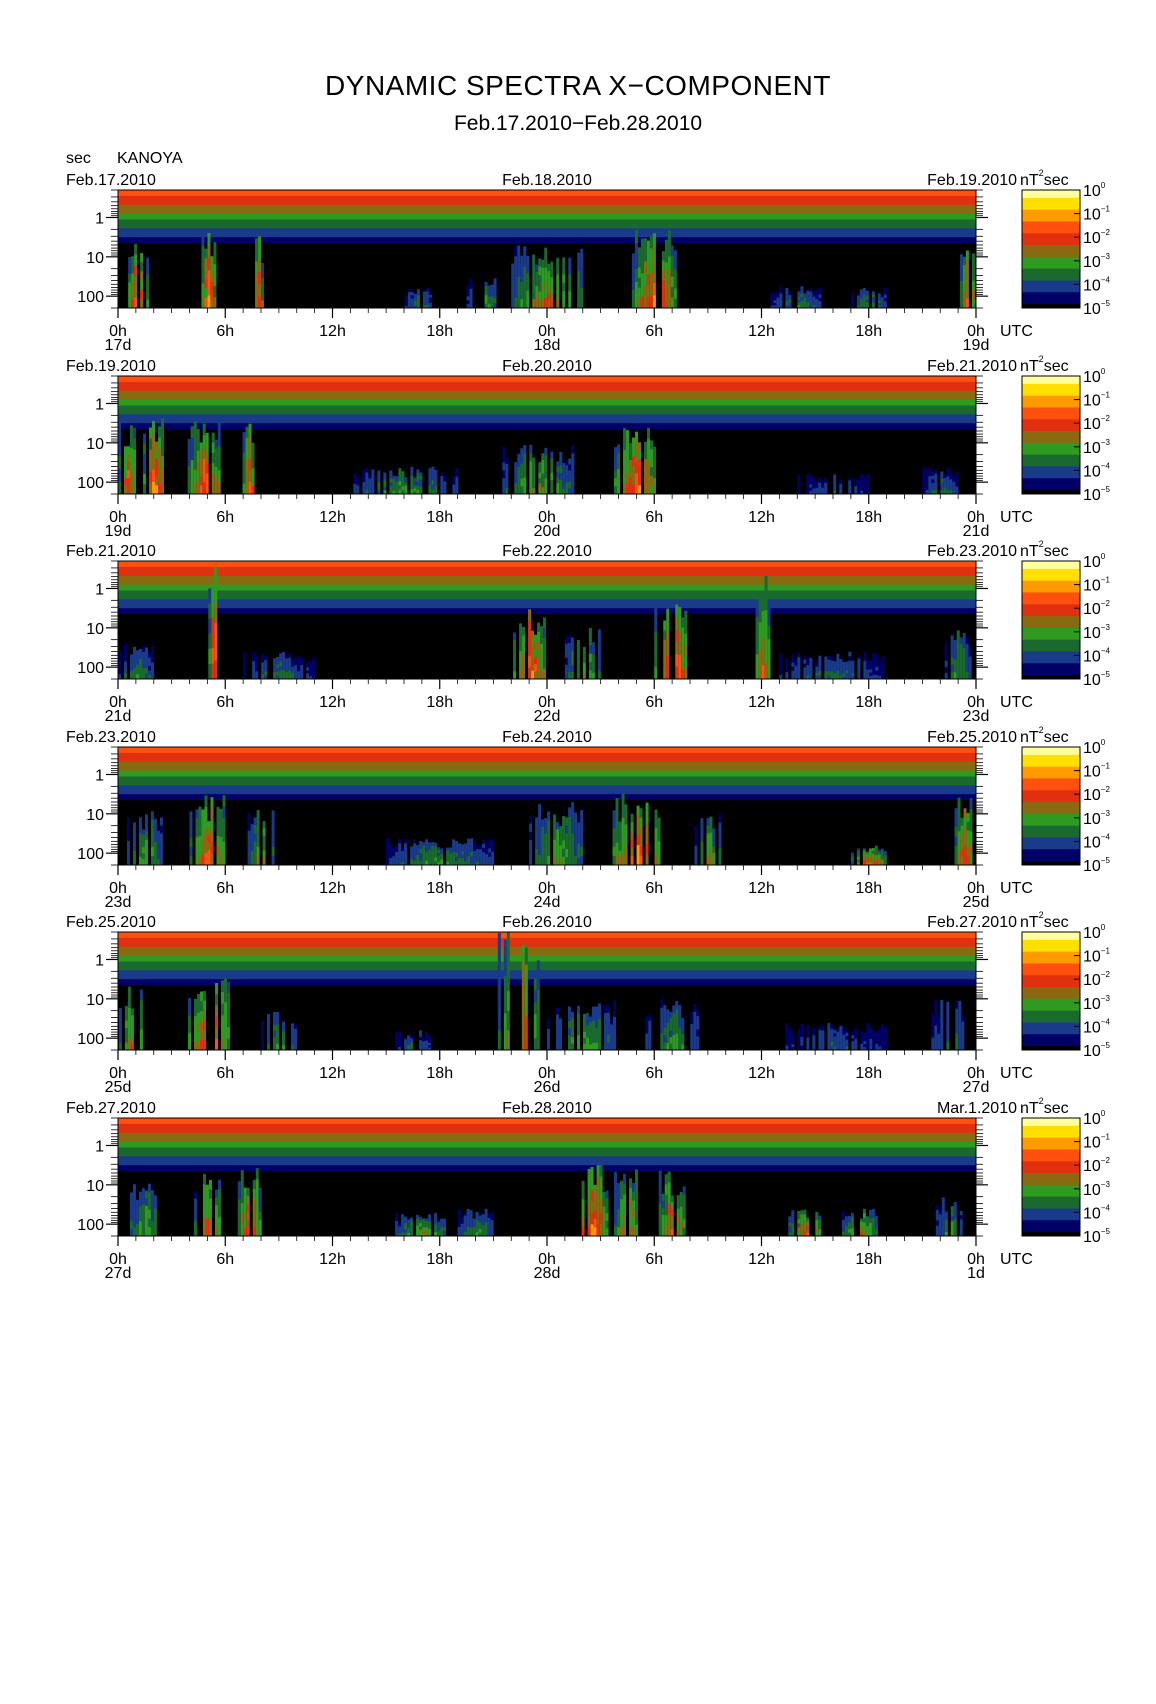  Describe the element at coordinates (972, 366) in the screenshot. I see `panel-date-right: Feb.21.2010` at that location.